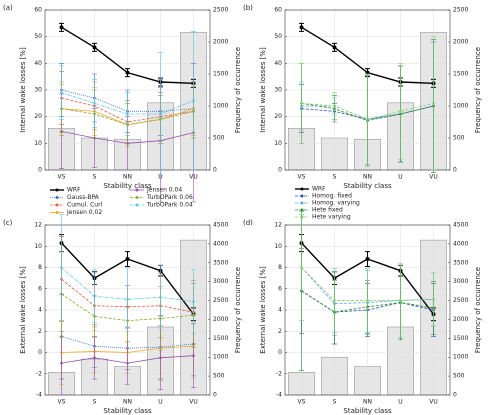 The width and height of the screenshot is (500, 415). What do you see at coordinates (279, 373) in the screenshot?
I see `y-tick-label: -2` at bounding box center [279, 373].